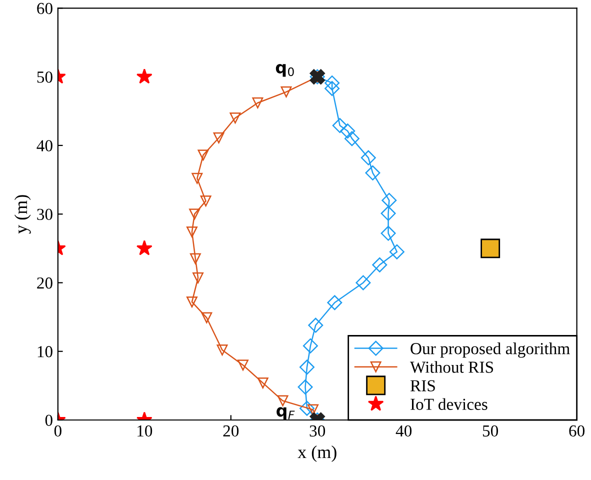 This screenshot has height=480, width=591. Describe the element at coordinates (577, 431) in the screenshot. I see `x-tick-label: 60` at that location.